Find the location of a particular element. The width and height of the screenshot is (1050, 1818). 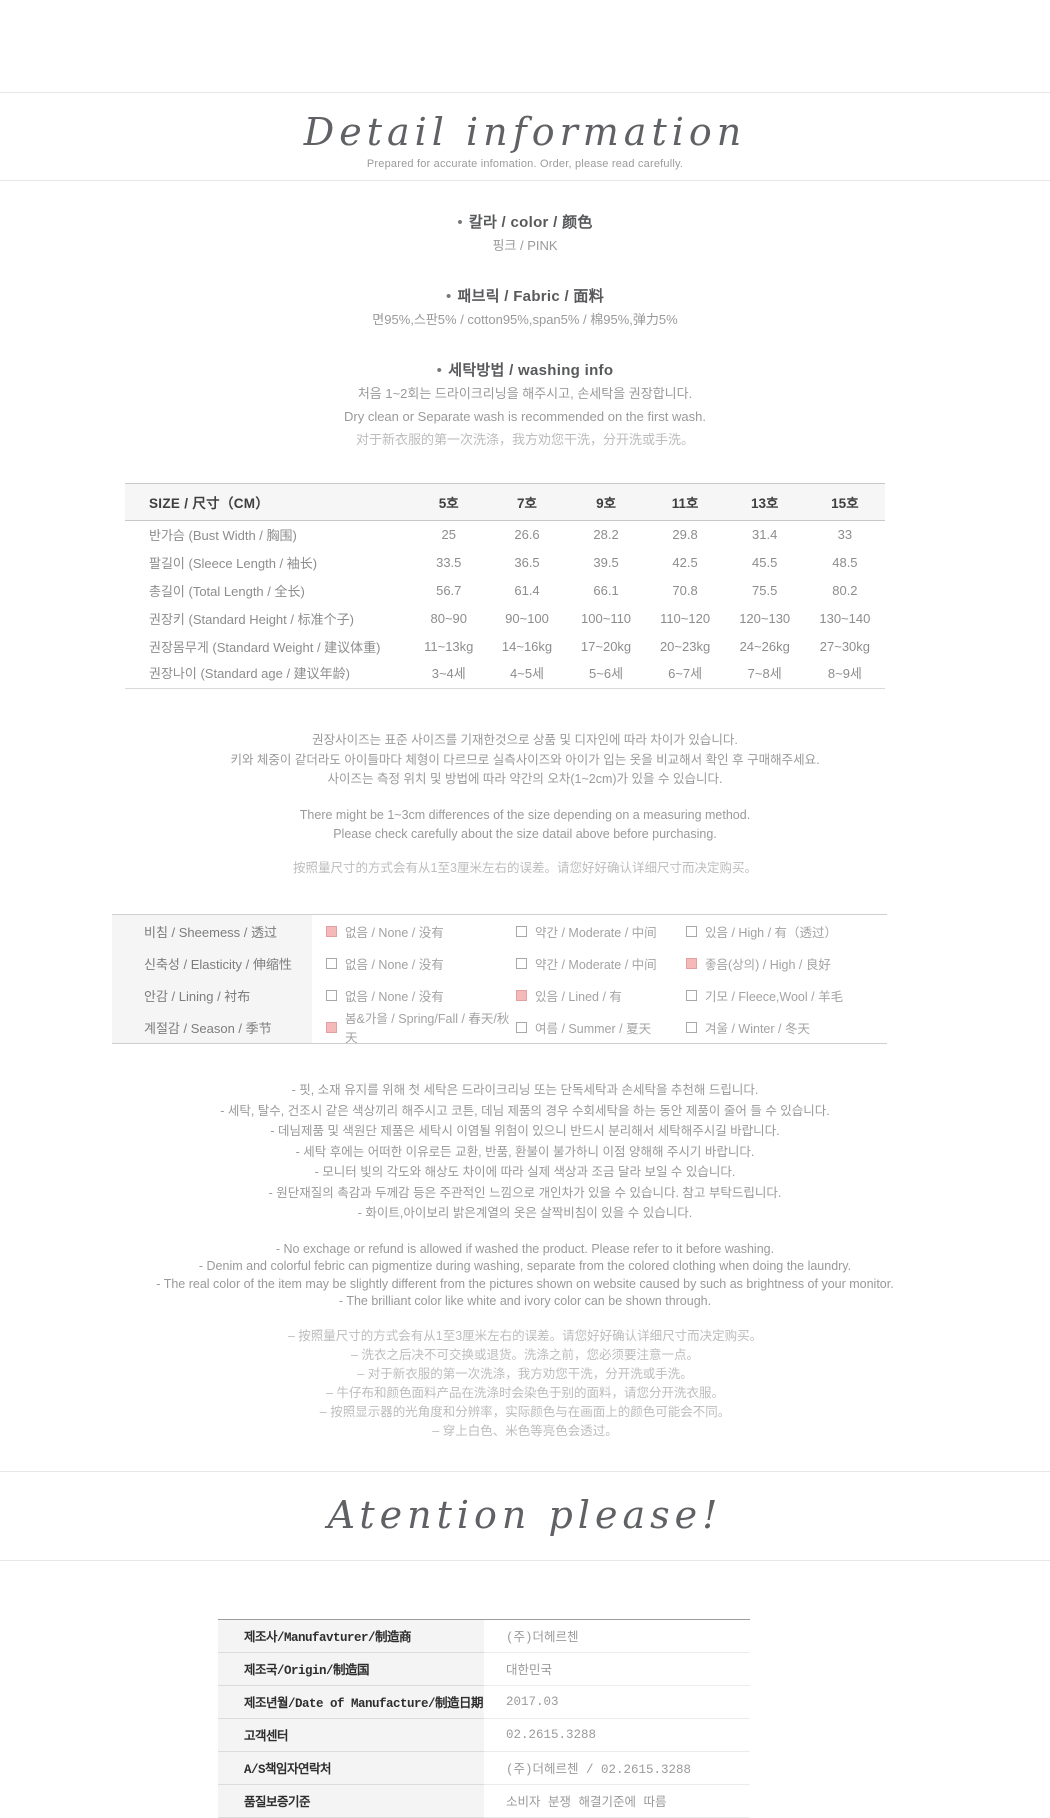

size-cell: 27~30kg is located at coordinates (845, 646).